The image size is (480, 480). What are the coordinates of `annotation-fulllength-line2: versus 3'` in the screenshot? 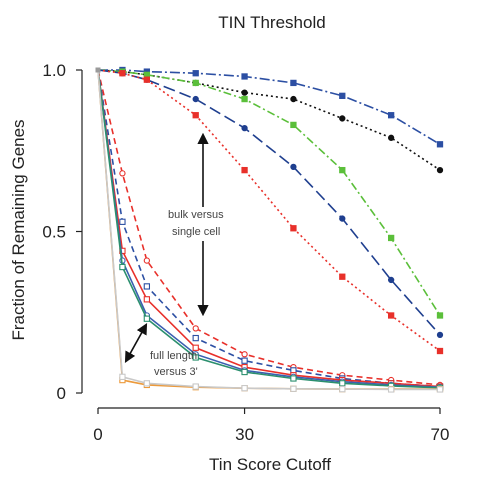 It's located at (176, 372).